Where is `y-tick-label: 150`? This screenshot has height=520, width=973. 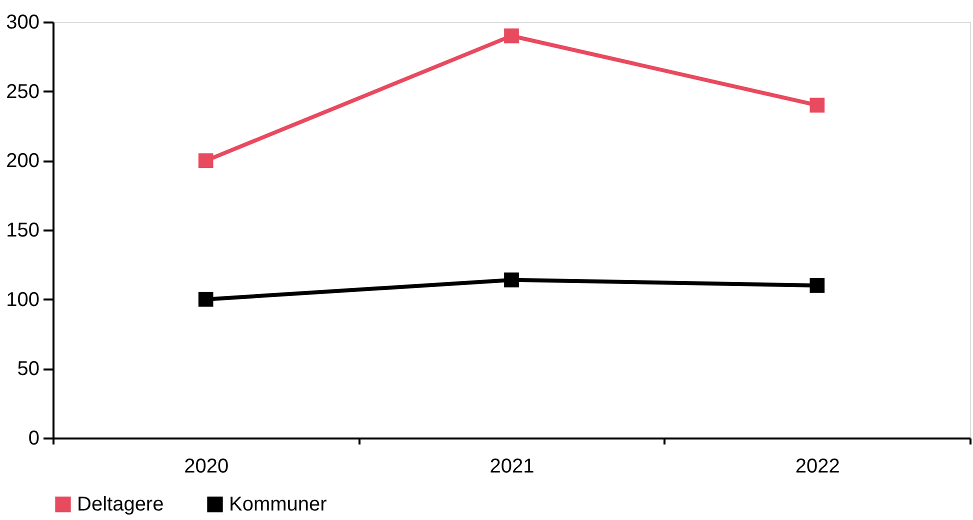
y-tick-label: 150 is located at coordinates (23, 231).